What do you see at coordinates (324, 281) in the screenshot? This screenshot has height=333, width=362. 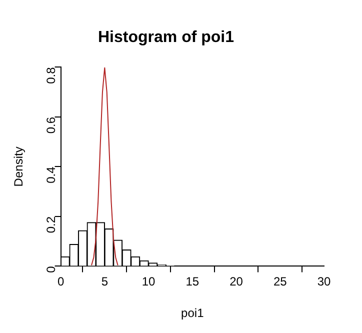 I see `x-tick-label: 30` at bounding box center [324, 281].